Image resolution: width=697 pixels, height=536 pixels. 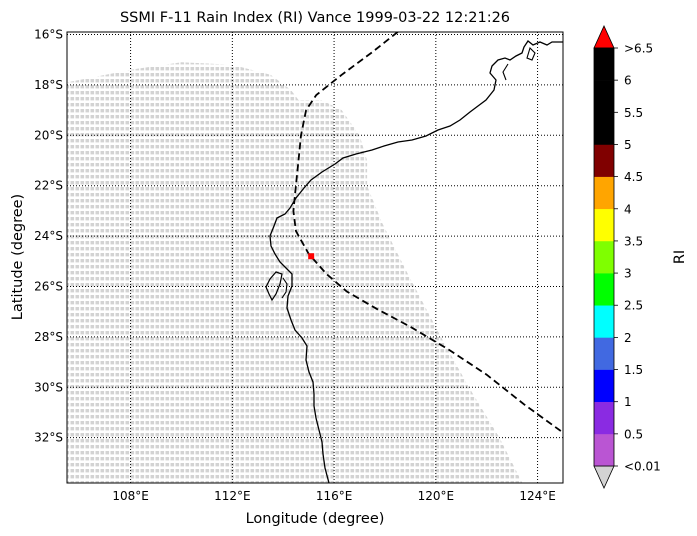 I want to click on colorbar-over-triangle, so click(x=604, y=37).